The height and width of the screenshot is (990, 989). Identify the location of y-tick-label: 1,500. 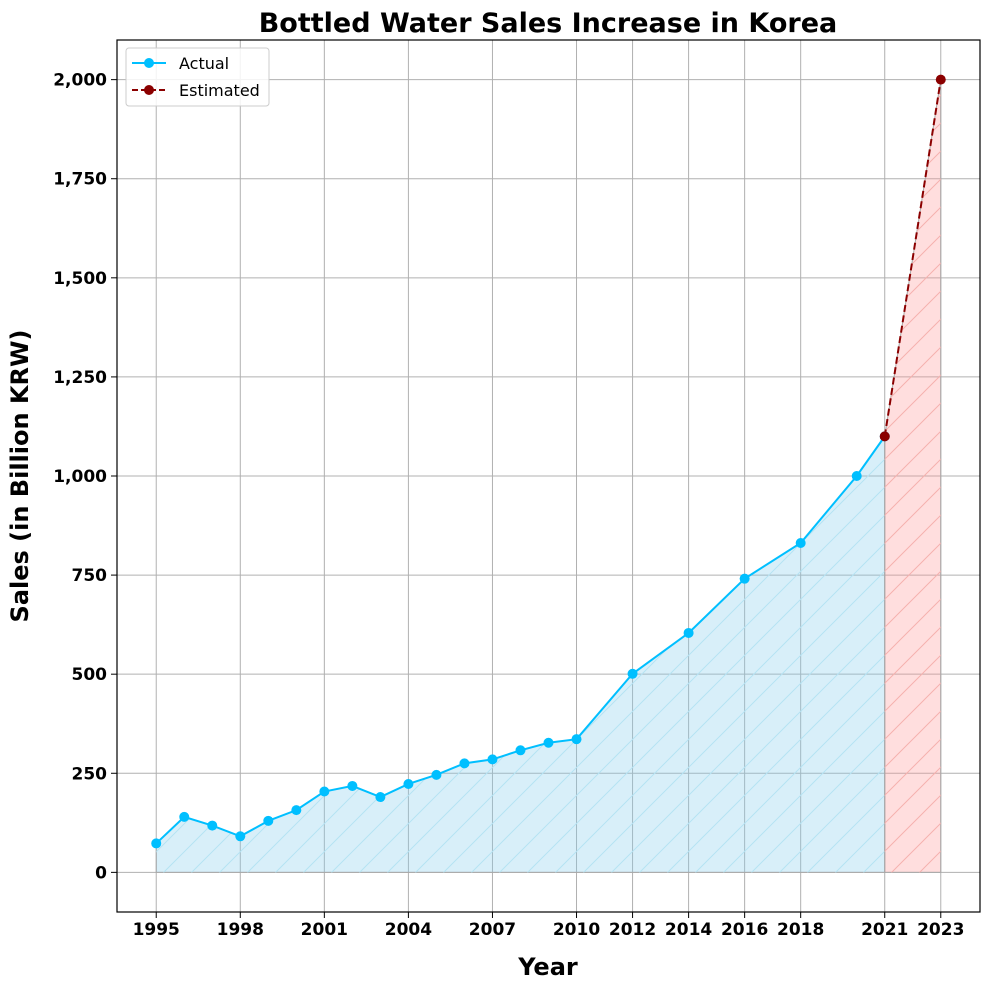
(80, 279).